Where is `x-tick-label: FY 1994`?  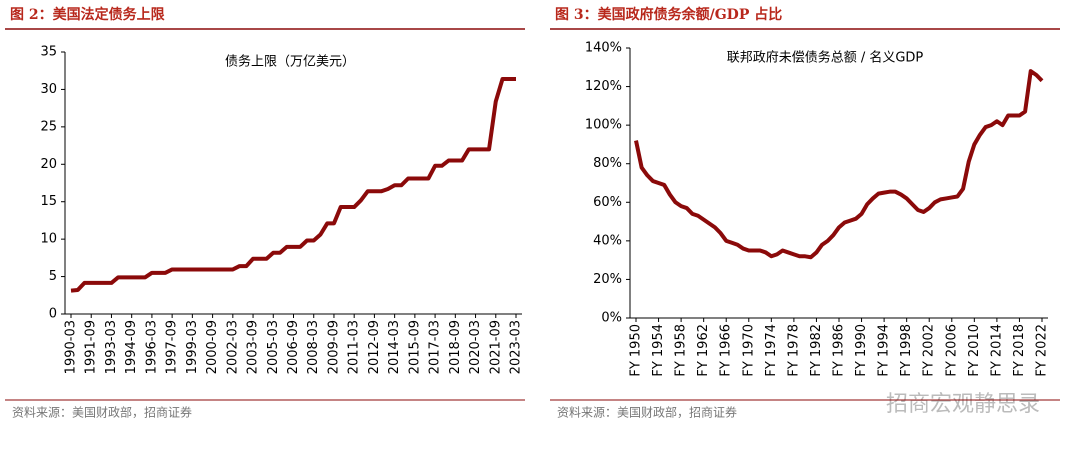
x-tick-label: FY 1994 is located at coordinates (884, 350).